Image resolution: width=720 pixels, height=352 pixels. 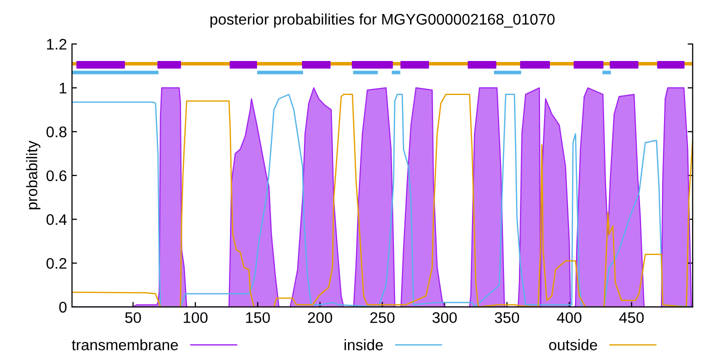 I want to click on y-tick-label: 0.6, so click(x=56, y=176).